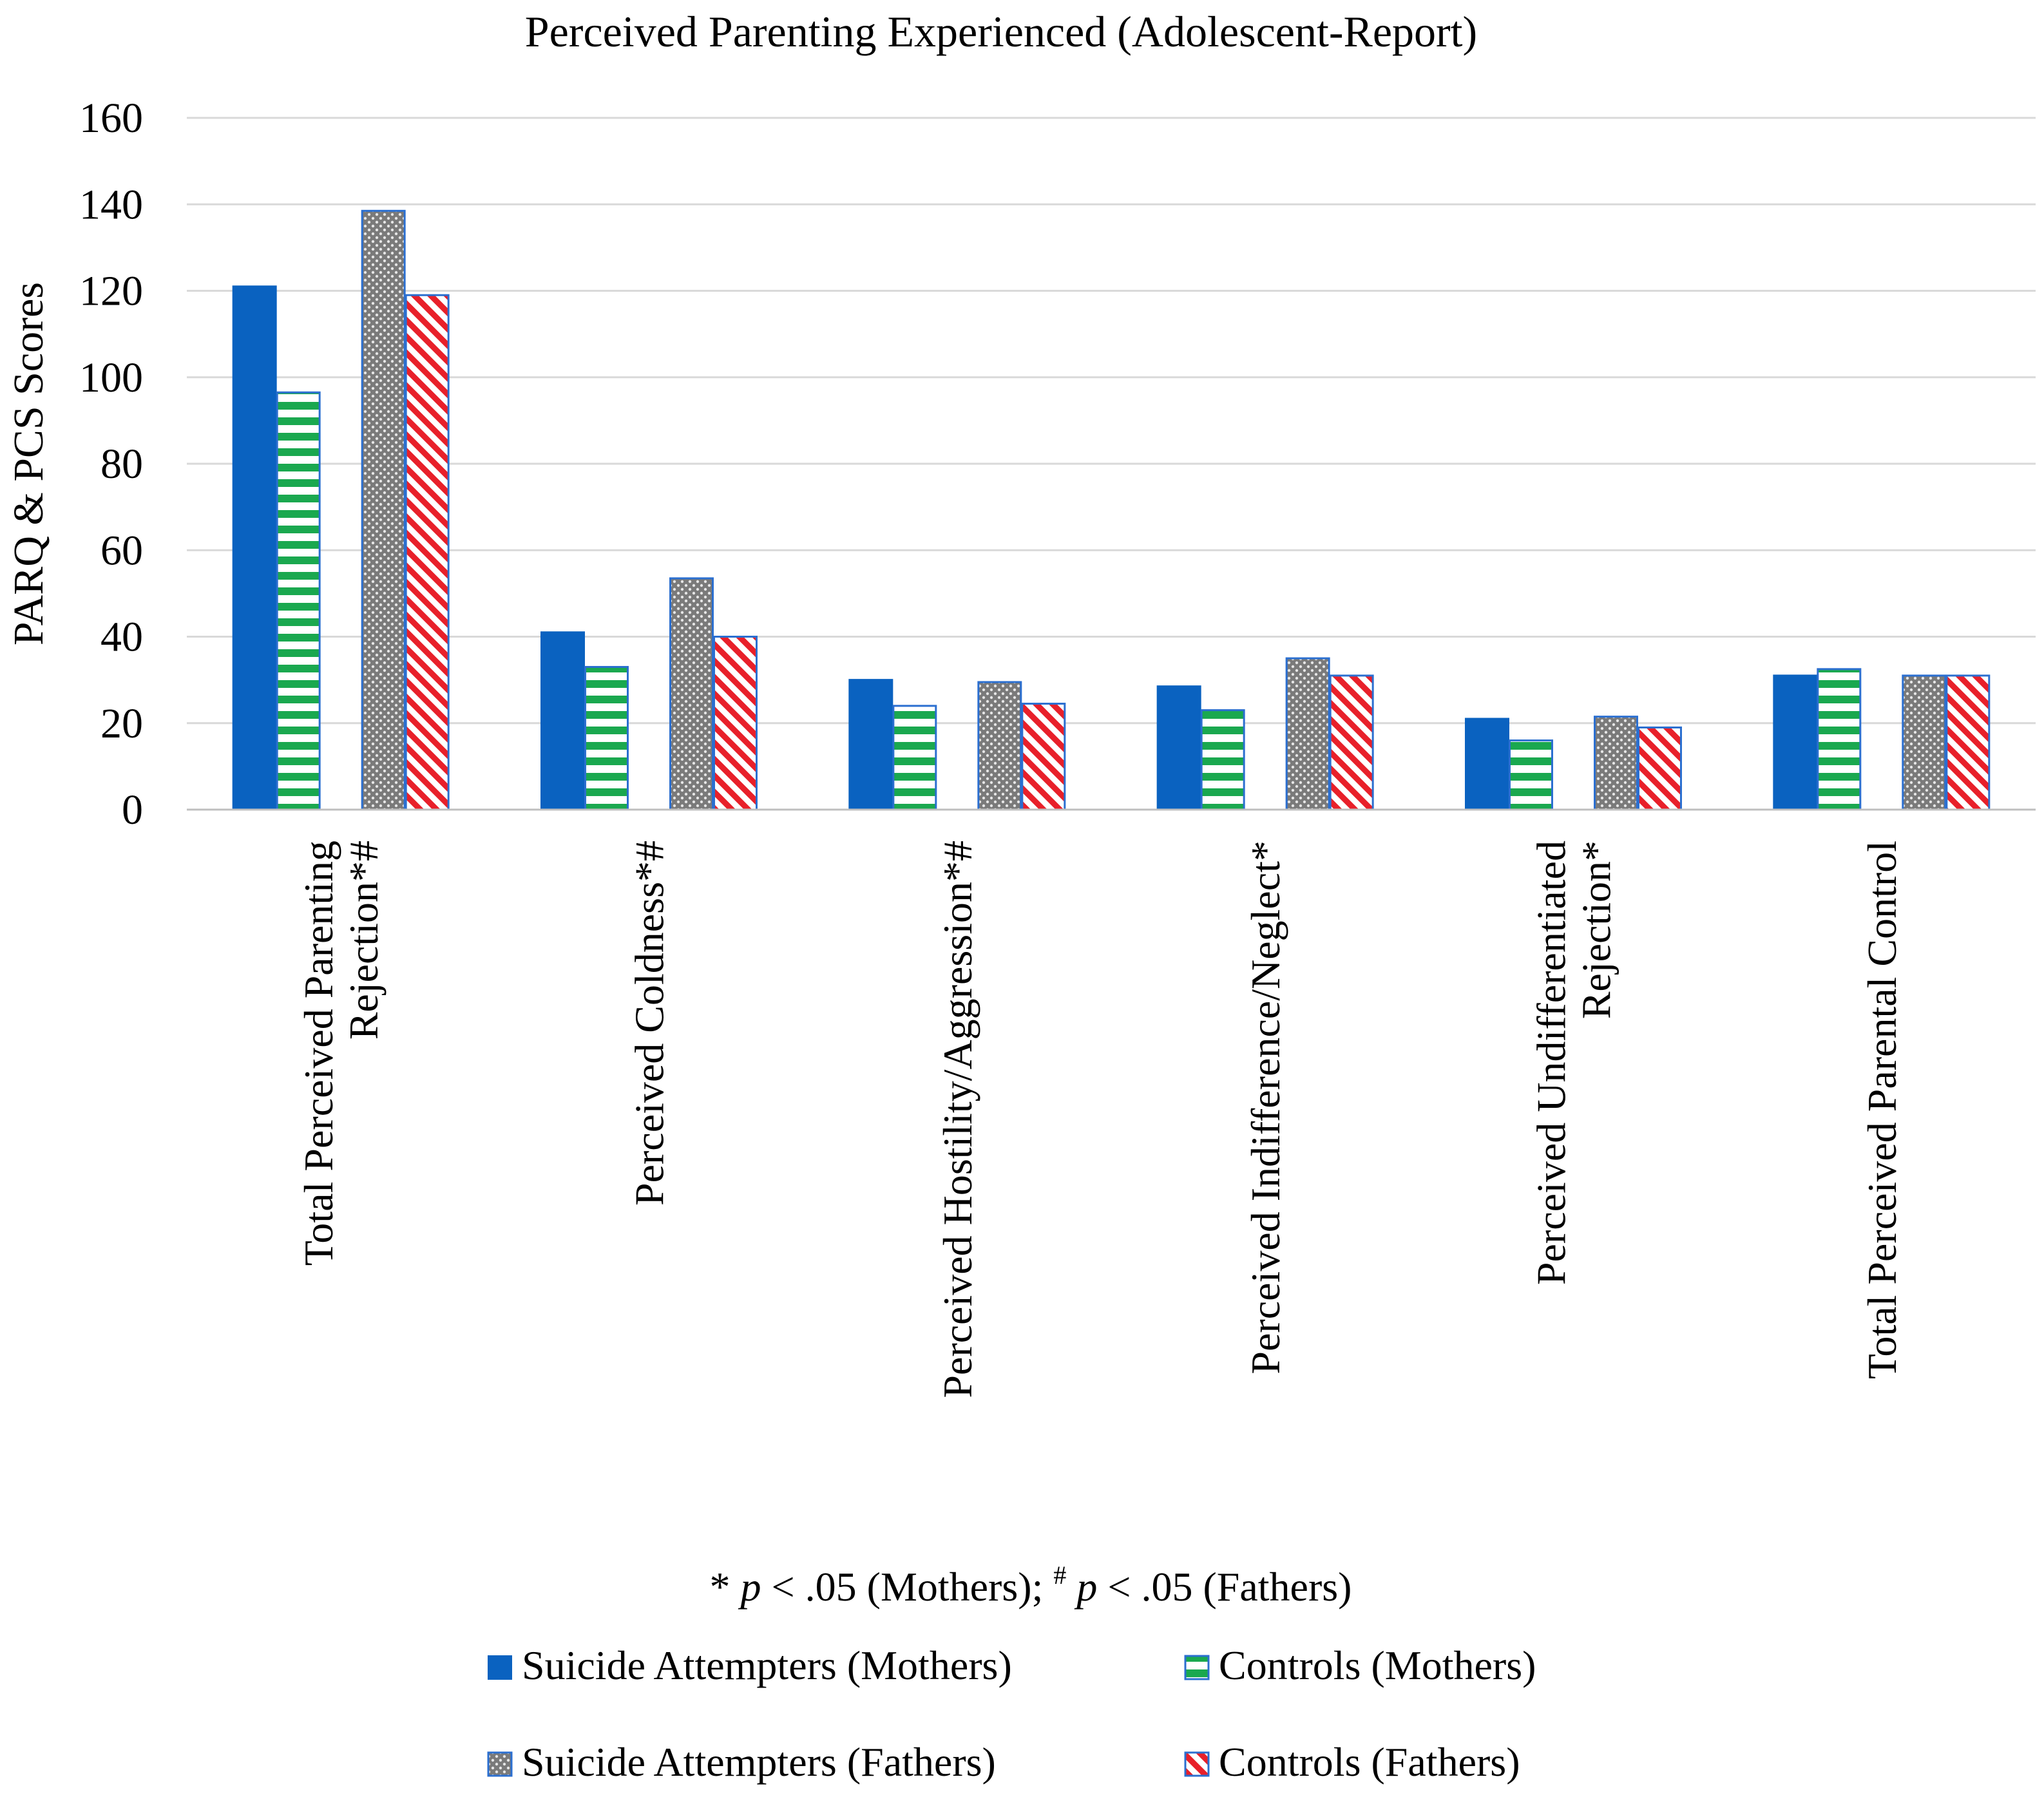 The width and height of the screenshot is (2044, 1797). Describe the element at coordinates (1197, 1764) in the screenshot. I see `legend-swatch-controls-fathers` at that location.